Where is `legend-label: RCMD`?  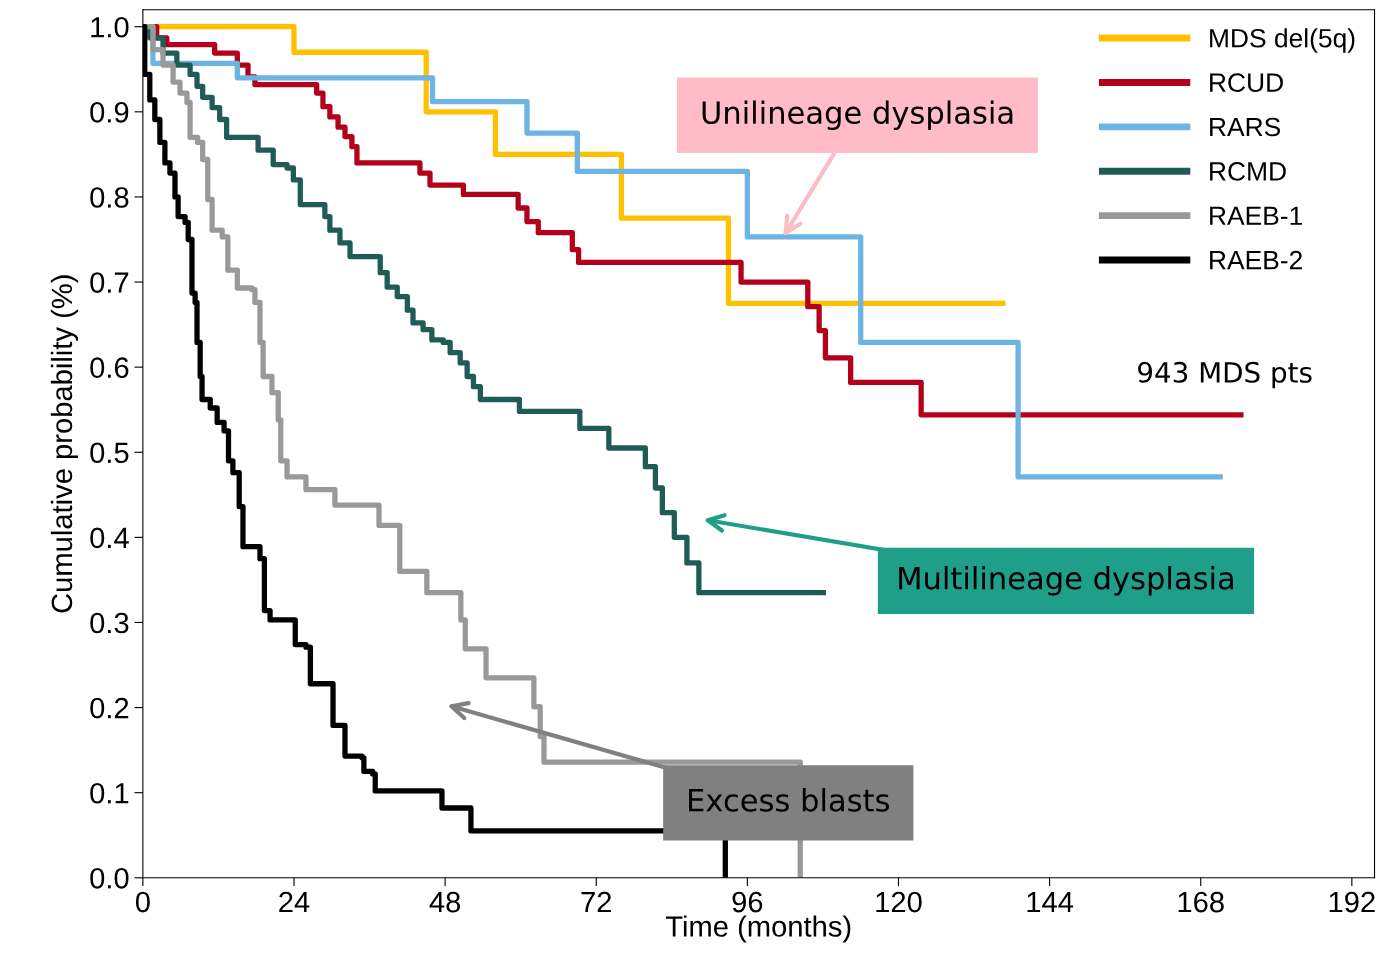
legend-label: RCMD is located at coordinates (1248, 171).